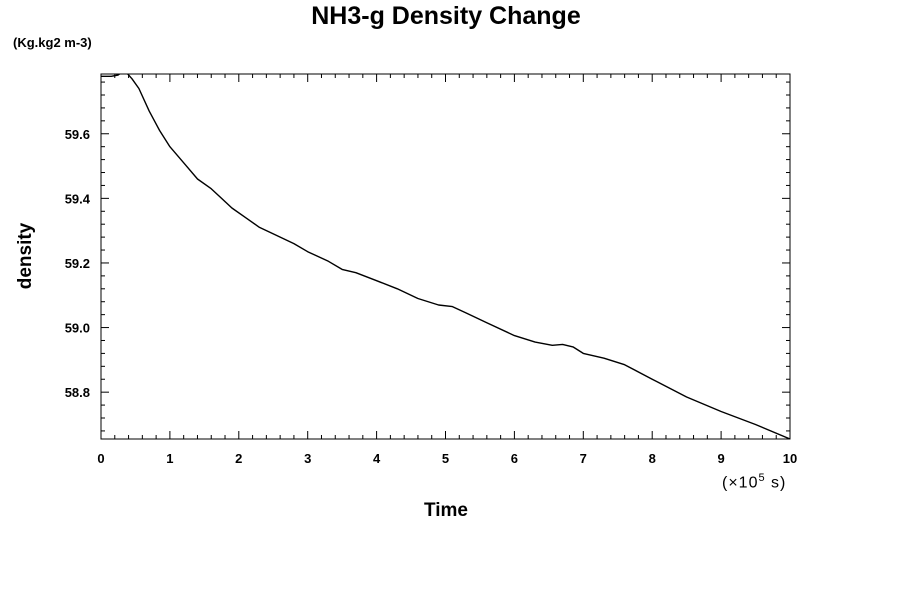 The width and height of the screenshot is (900, 600). Describe the element at coordinates (169, 458) in the screenshot. I see `x-tick-label: 1` at that location.